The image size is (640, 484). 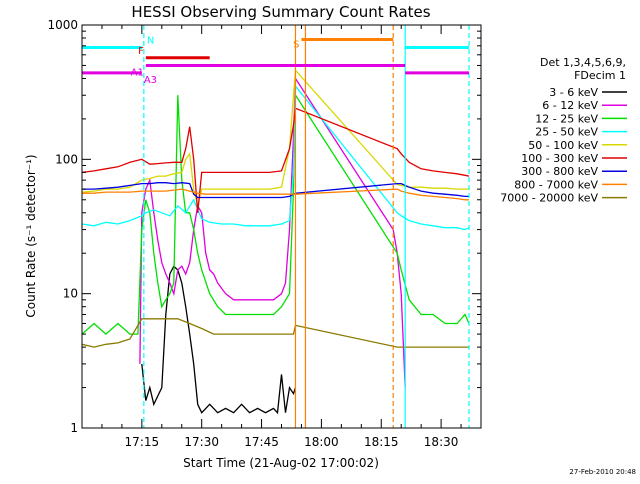 What do you see at coordinates (583, 62) in the screenshot?
I see `legend-header-0: Det 1,3,4,5,6,9,` at bounding box center [583, 62].